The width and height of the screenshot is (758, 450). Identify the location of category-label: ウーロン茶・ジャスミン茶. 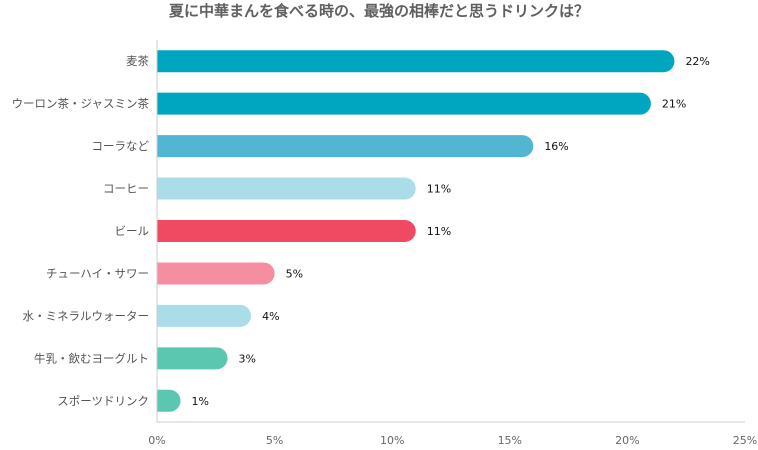
(81, 104).